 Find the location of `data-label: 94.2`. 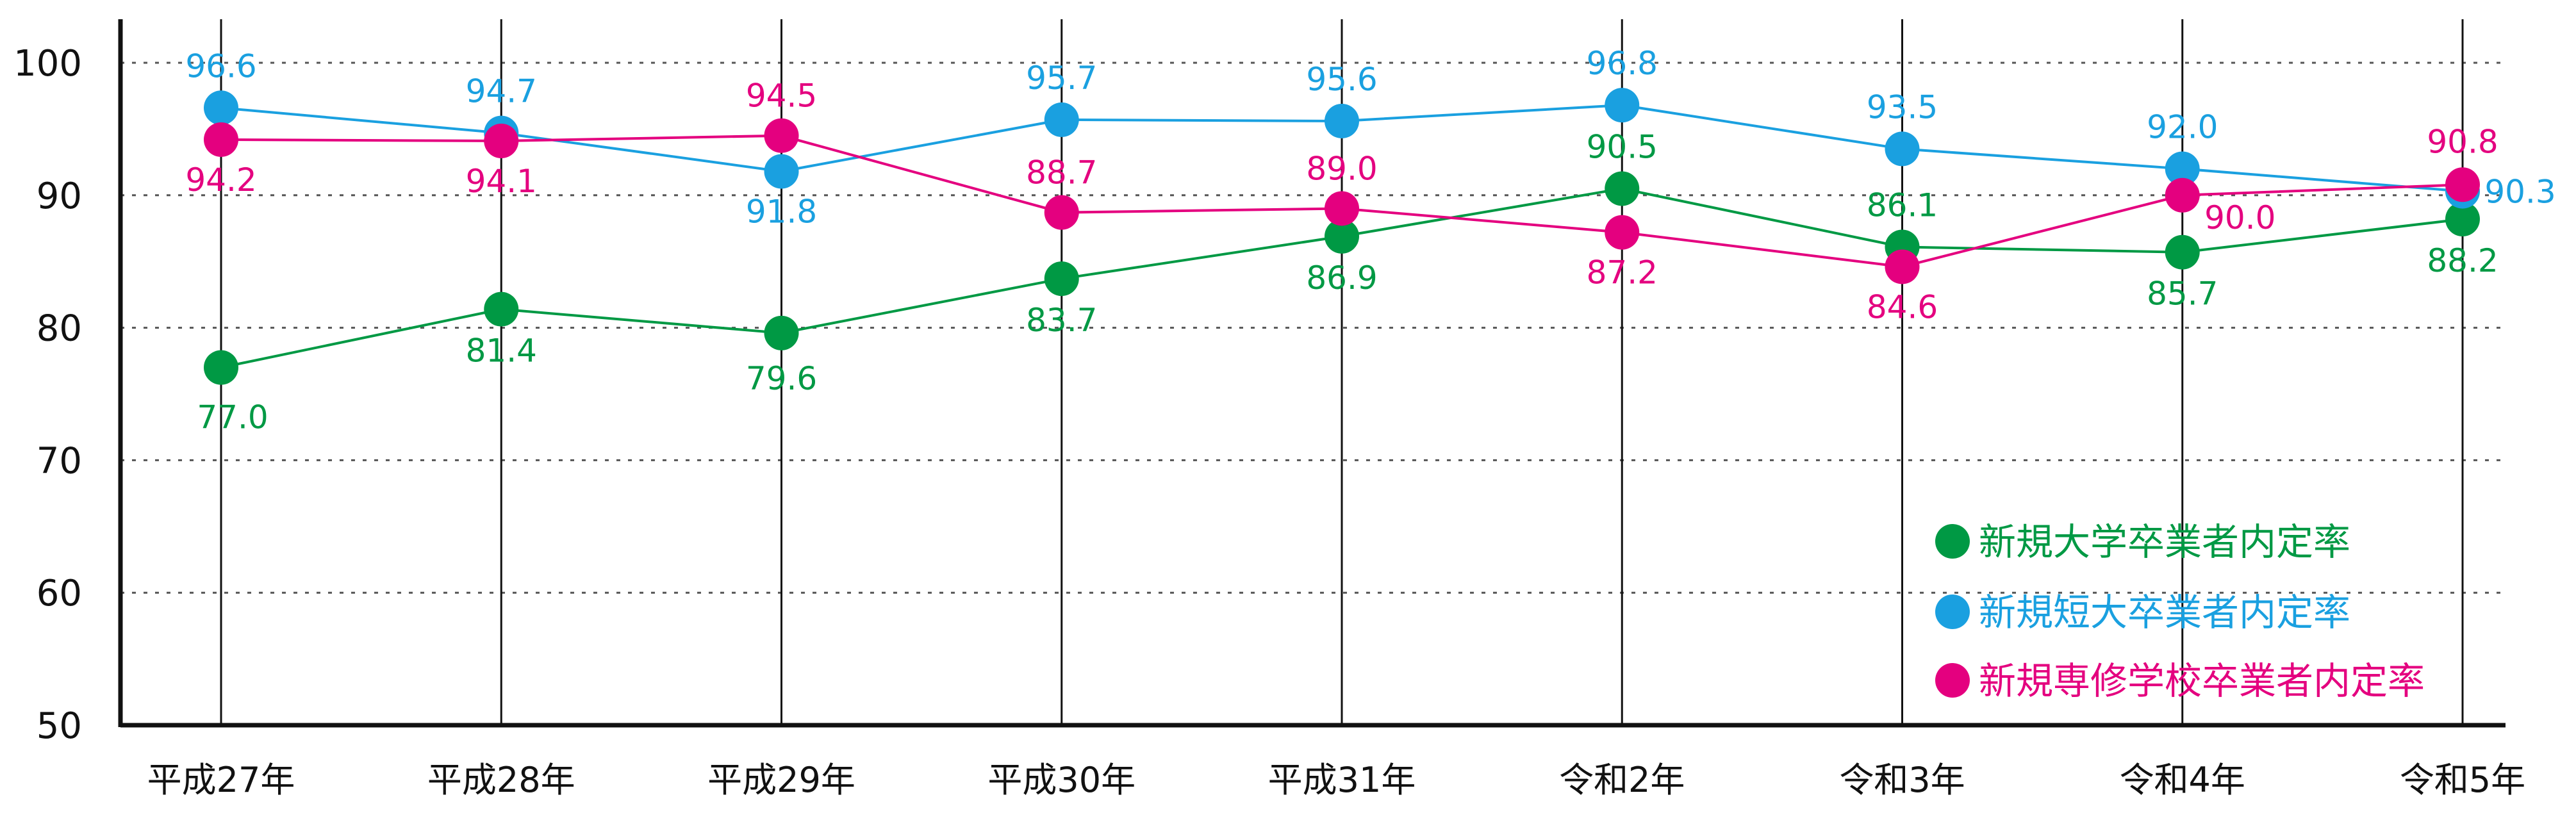

data-label: 94.2 is located at coordinates (220, 180).